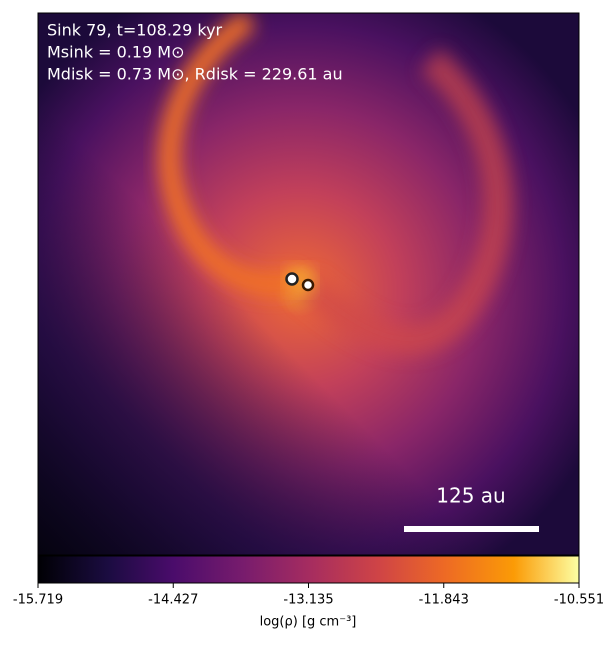  What do you see at coordinates (579, 600) in the screenshot?
I see `colorbar-tick-label: -10.551` at bounding box center [579, 600].